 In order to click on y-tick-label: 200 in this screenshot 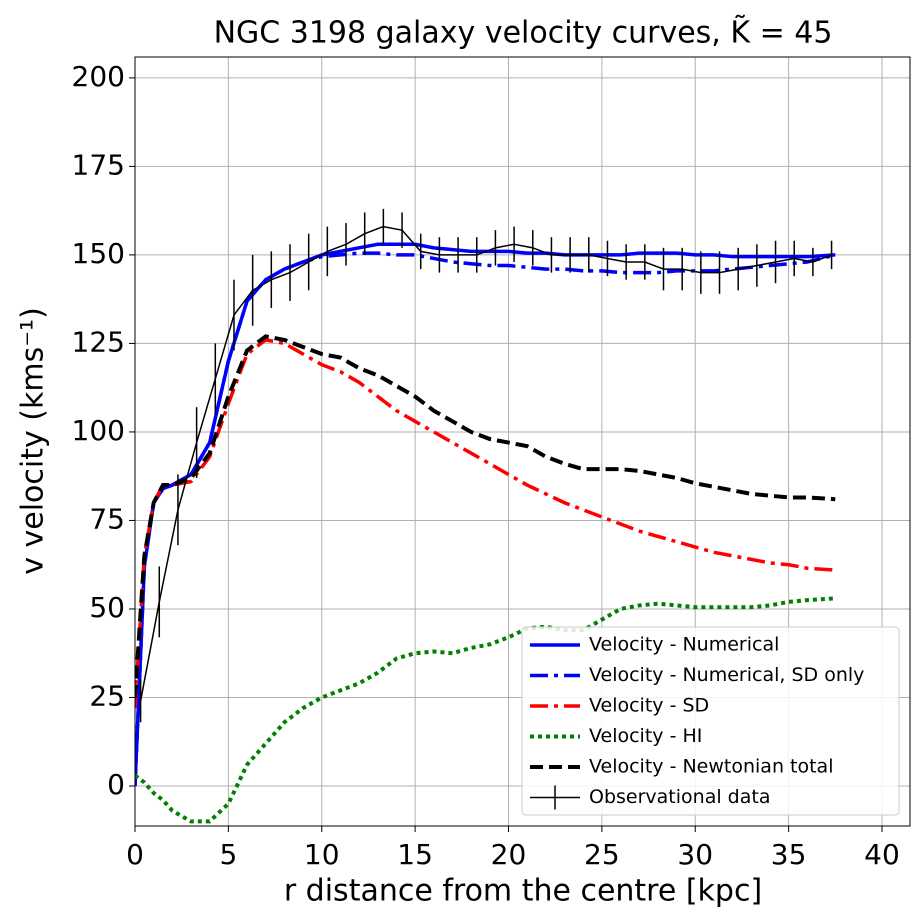, I will do `click(98, 76)`.